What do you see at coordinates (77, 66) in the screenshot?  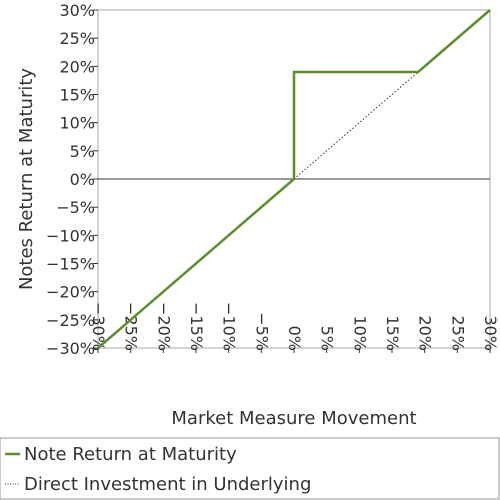 I see `y-tick-label: 20%` at bounding box center [77, 66].